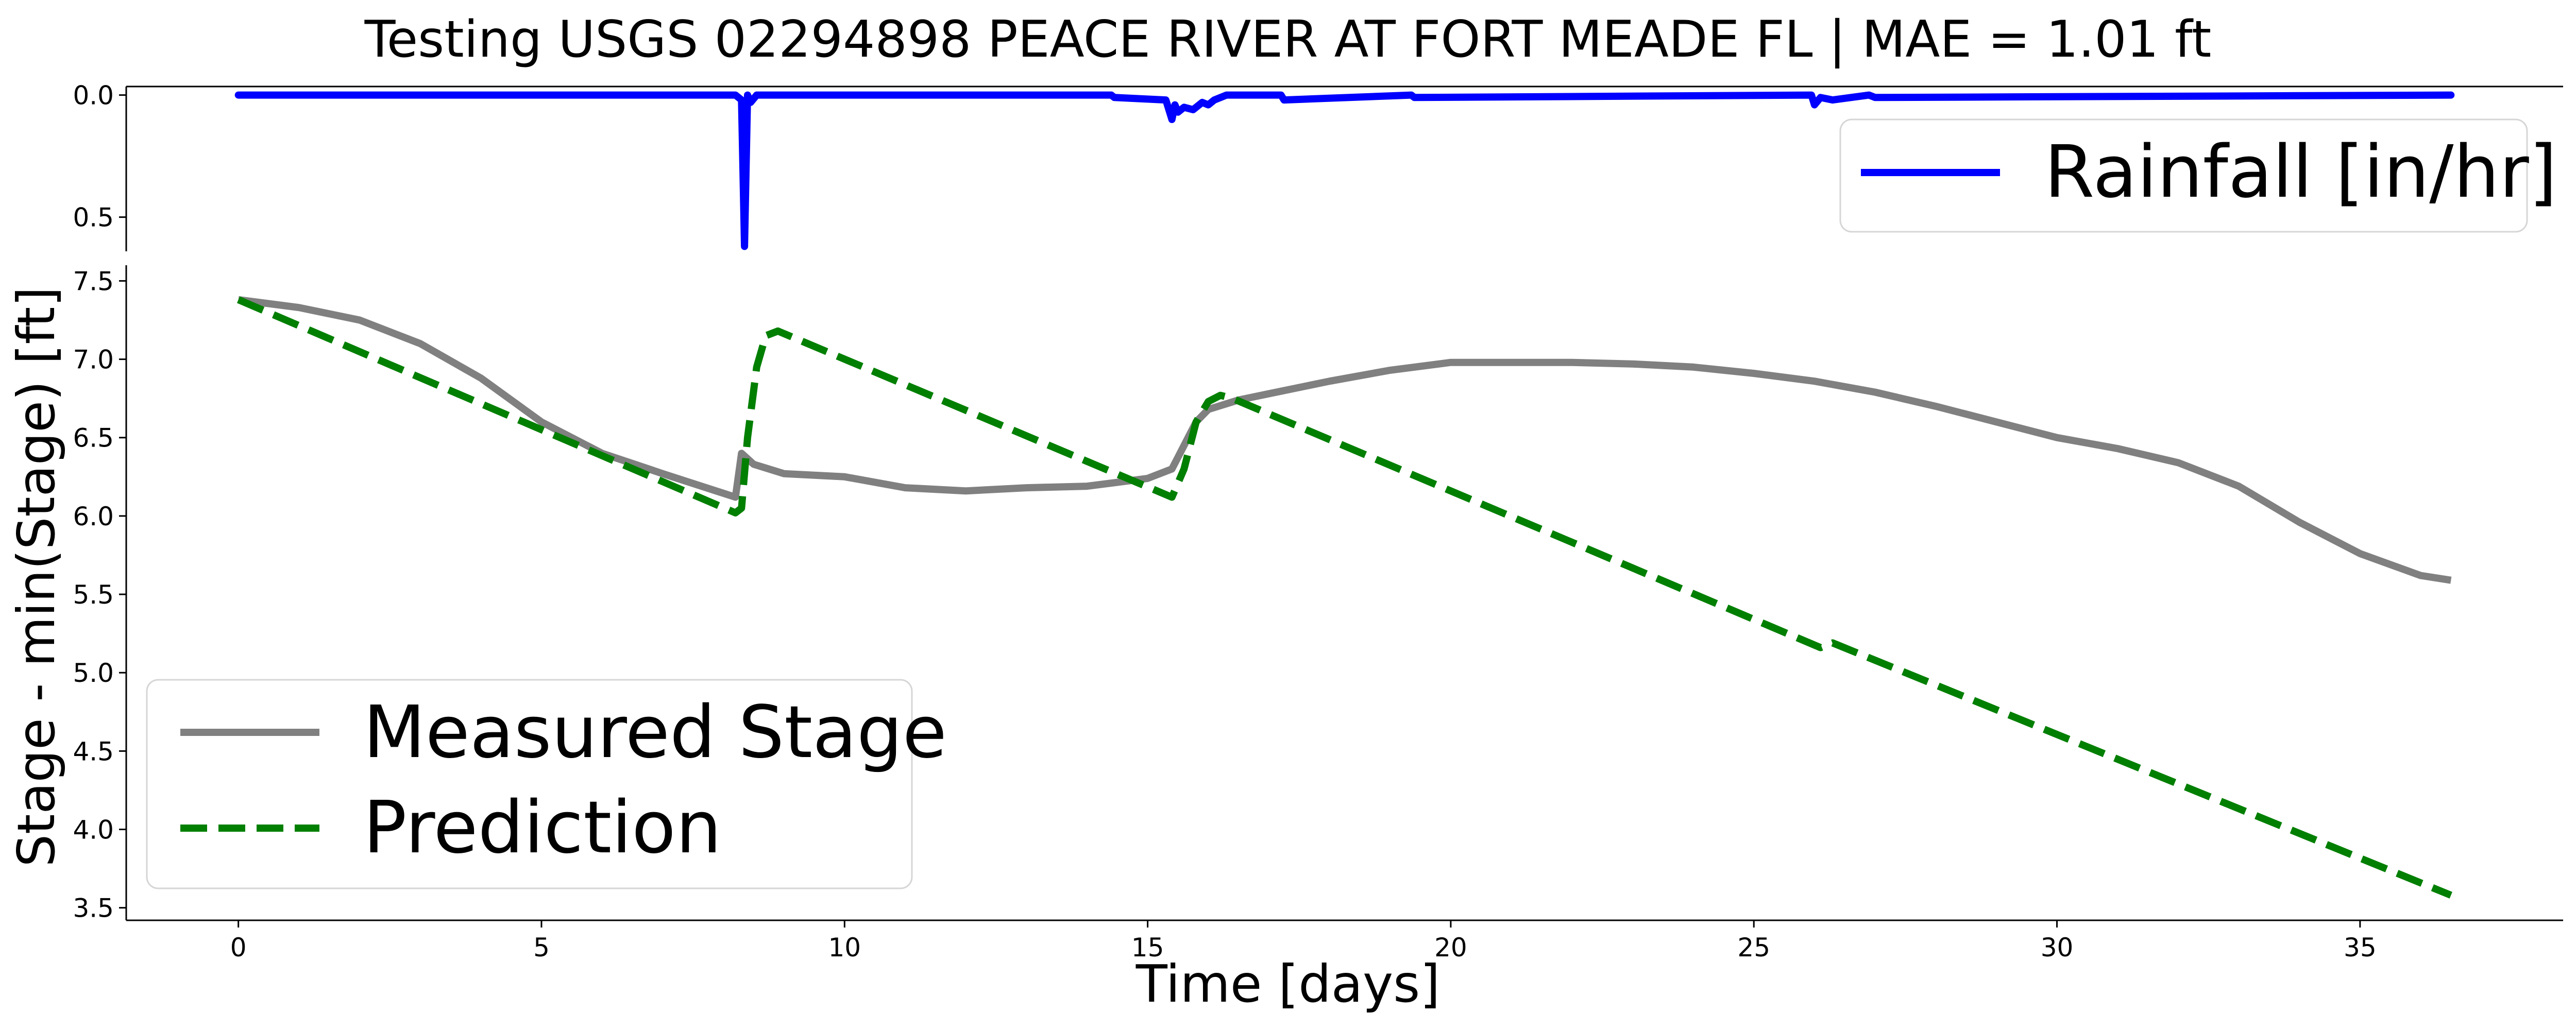 This screenshot has width=2576, height=1030. Describe the element at coordinates (93, 218) in the screenshot. I see `rainfall-y-tick-label: 0.5` at that location.